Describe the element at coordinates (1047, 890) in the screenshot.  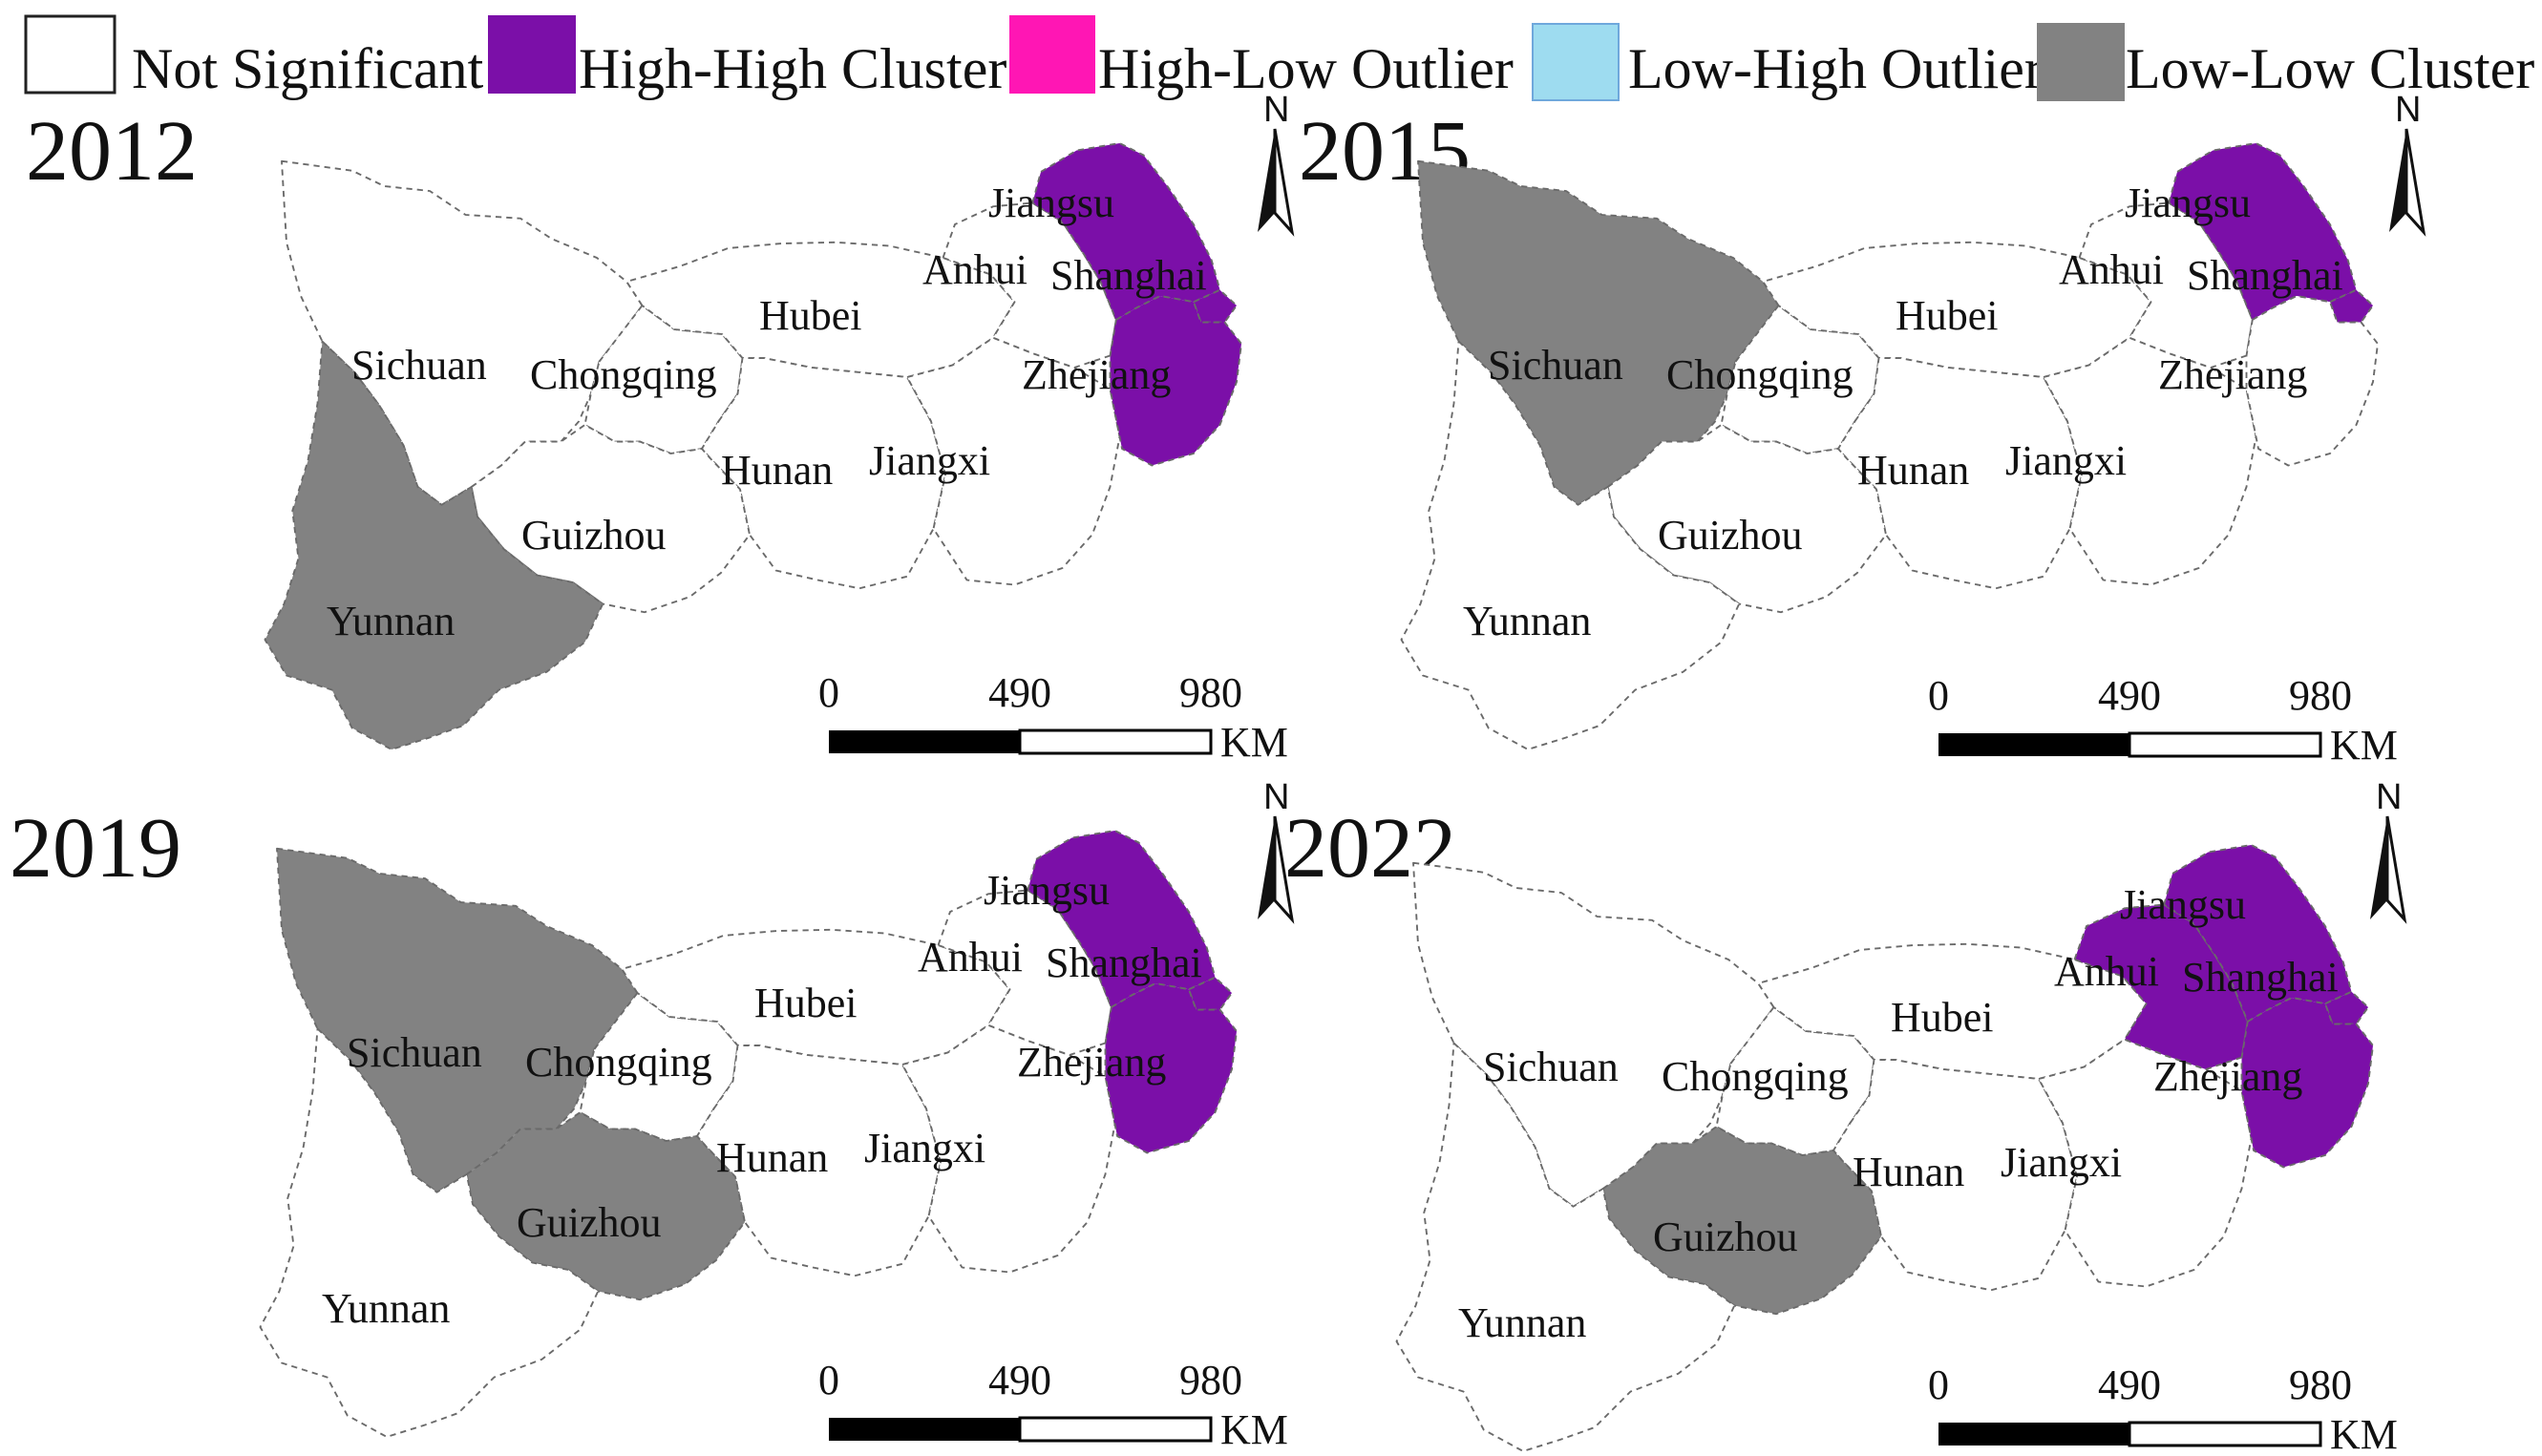
I see `province-label-jiangsu: Jiangsu` at that location.